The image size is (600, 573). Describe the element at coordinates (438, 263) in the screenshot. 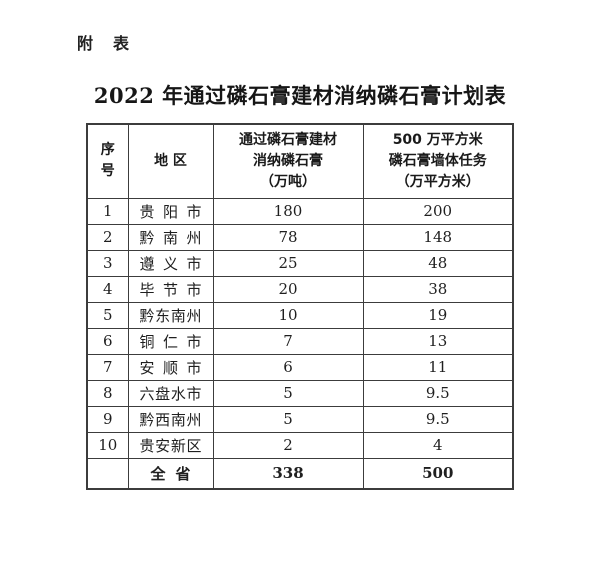

I see `wall-cell: 48` at that location.